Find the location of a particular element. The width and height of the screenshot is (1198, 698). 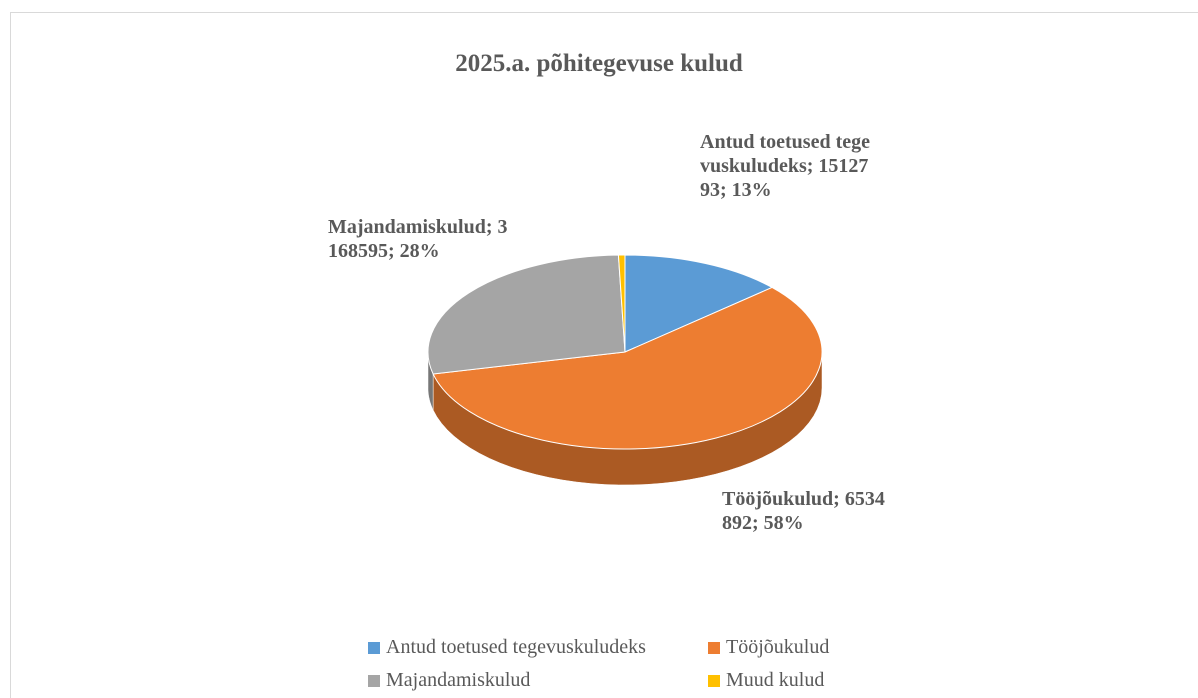

legend-item: Muud kulud is located at coordinates (808, 680).